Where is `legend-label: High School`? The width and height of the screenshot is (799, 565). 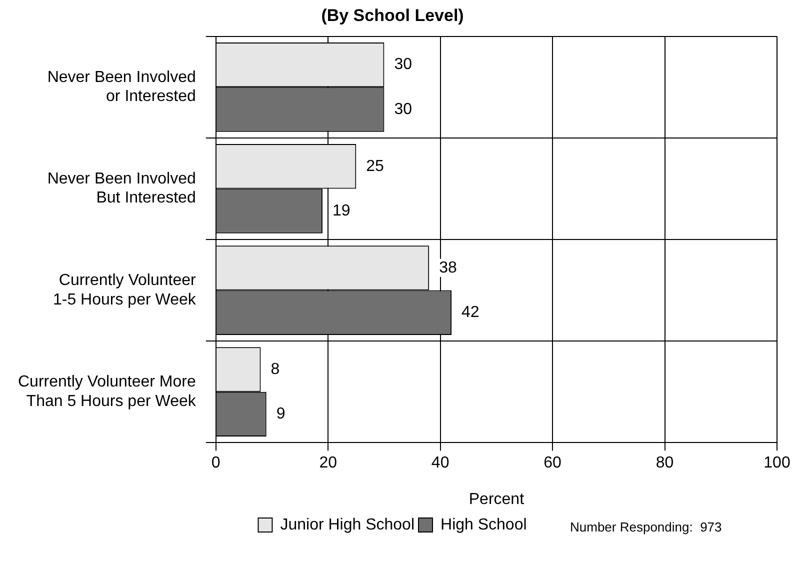 legend-label: High School is located at coordinates (483, 525).